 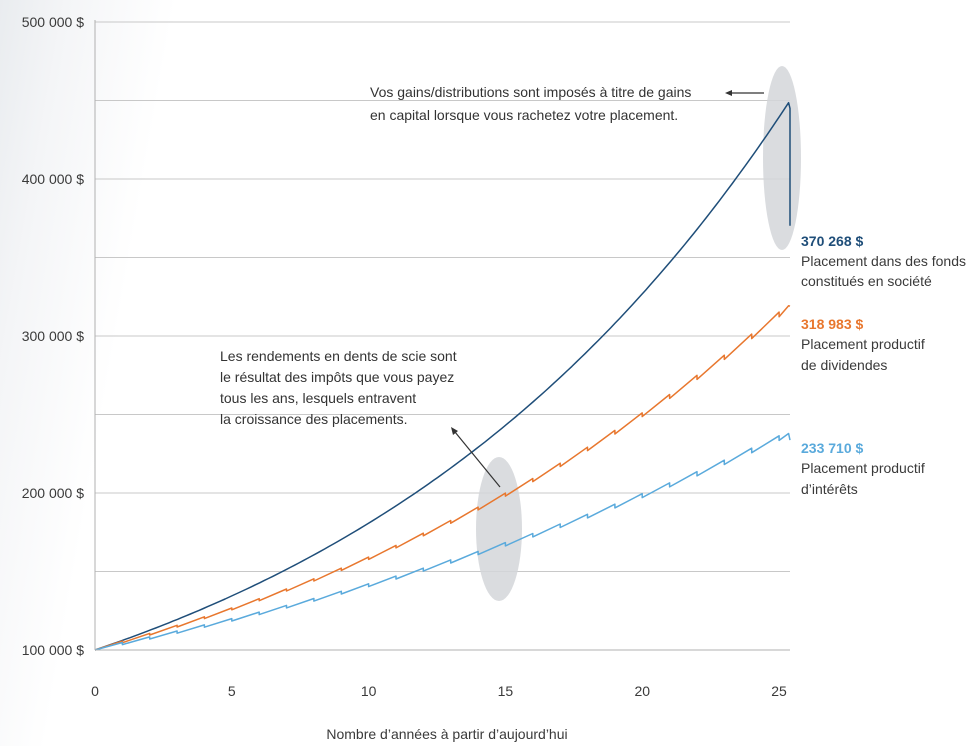 I want to click on end-value-dividends: 318 983 $, so click(x=832, y=324).